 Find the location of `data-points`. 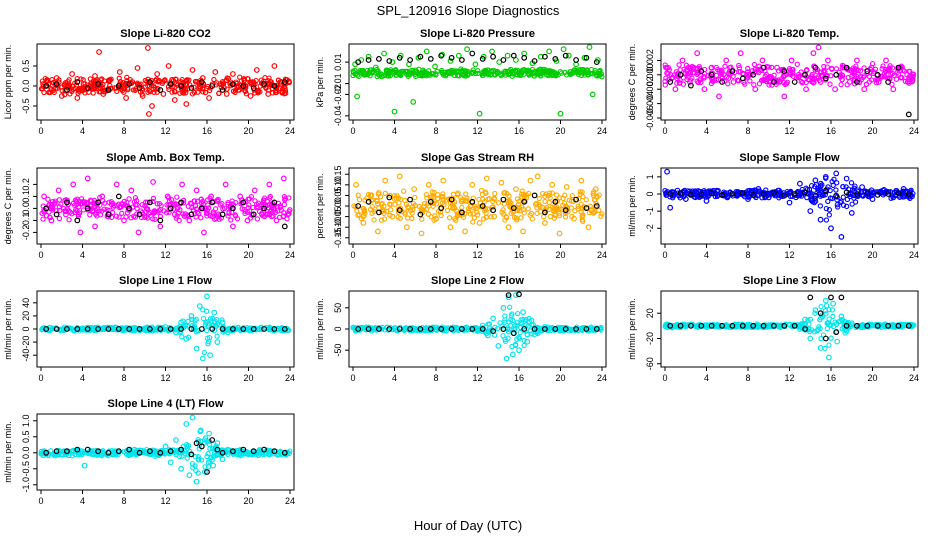

data-points is located at coordinates (165, 449).